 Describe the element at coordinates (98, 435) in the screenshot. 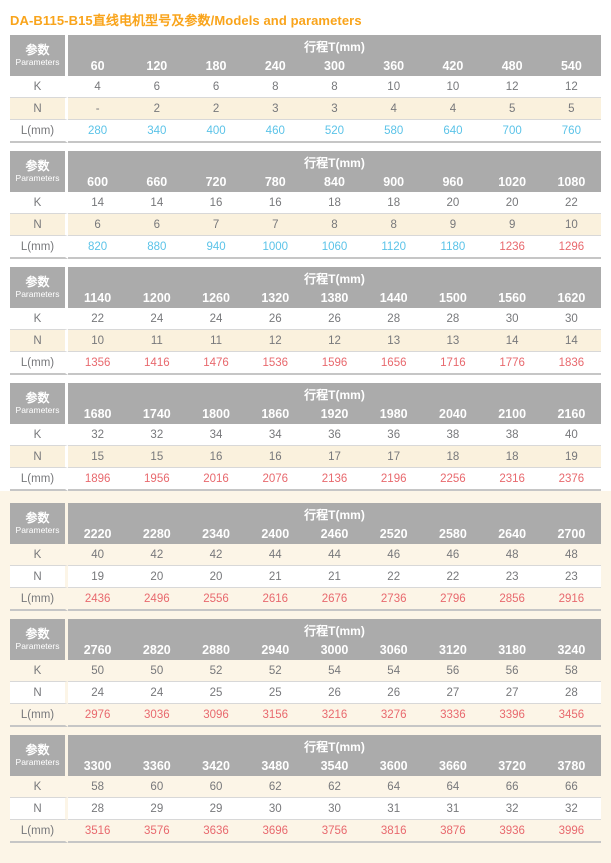

I see `k-value-cell: 32` at that location.